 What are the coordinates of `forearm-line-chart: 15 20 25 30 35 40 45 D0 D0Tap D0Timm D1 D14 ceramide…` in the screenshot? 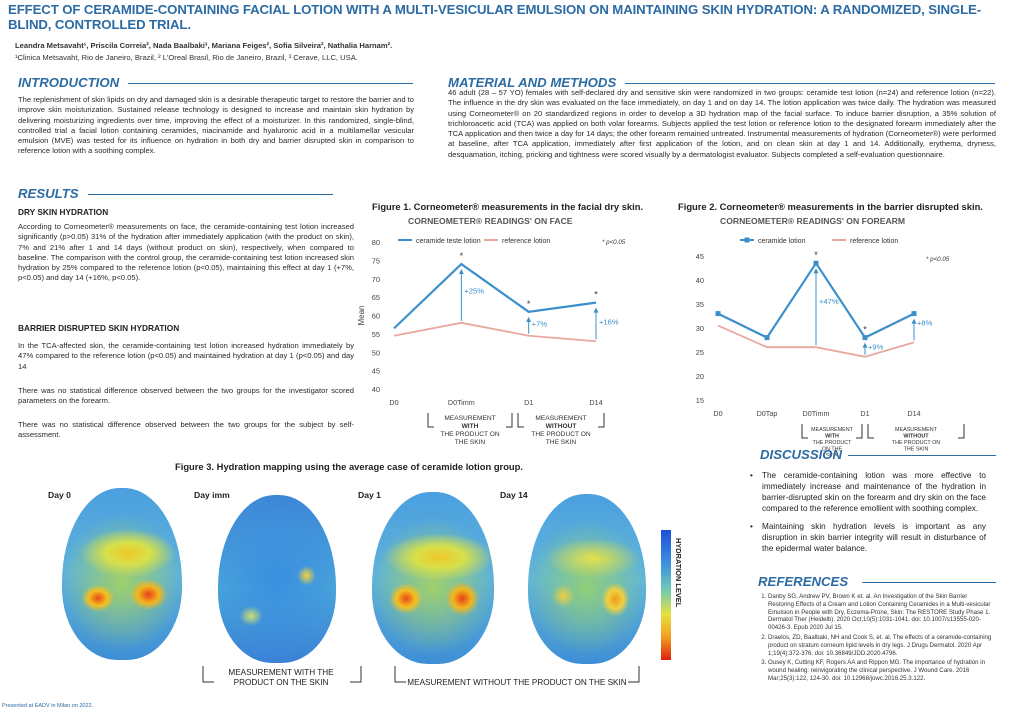 It's located at (830, 346).